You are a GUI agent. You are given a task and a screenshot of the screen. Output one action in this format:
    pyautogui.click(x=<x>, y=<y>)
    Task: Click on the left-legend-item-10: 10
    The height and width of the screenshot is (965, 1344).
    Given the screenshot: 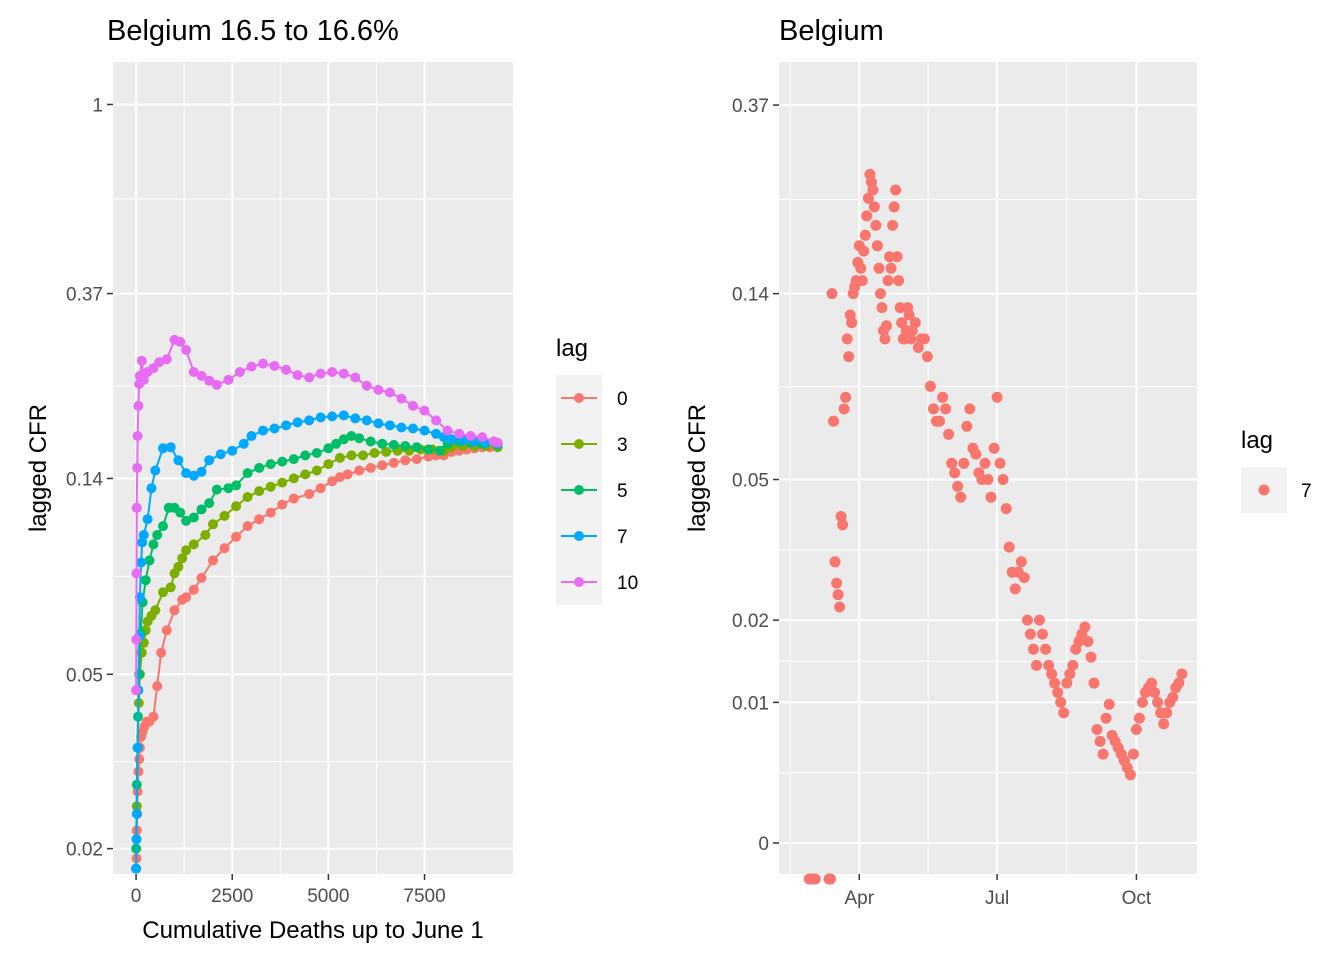 What is the action you would take?
    pyautogui.click(x=599, y=583)
    